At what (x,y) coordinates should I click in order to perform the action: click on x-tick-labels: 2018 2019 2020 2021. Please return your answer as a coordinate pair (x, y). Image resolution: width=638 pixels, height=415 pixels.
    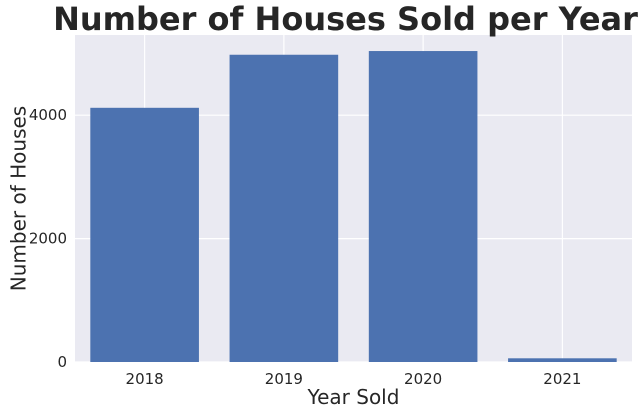
    Looking at the image, I should click on (354, 379).